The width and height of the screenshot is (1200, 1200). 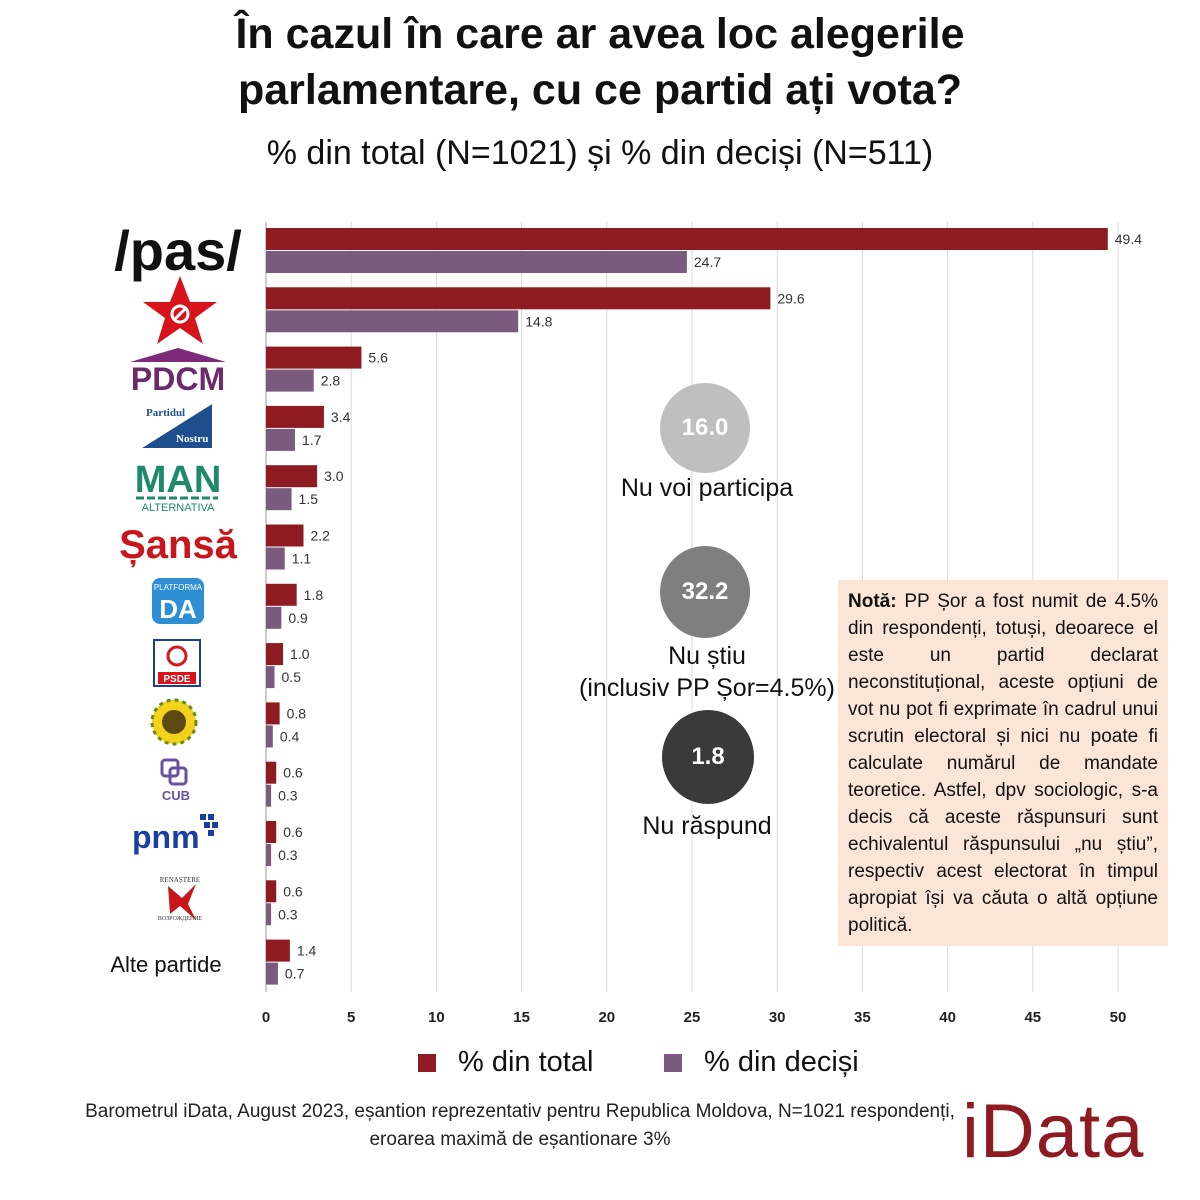 I want to click on circle-label-nu-raspund: Nu răspund, so click(x=707, y=826).